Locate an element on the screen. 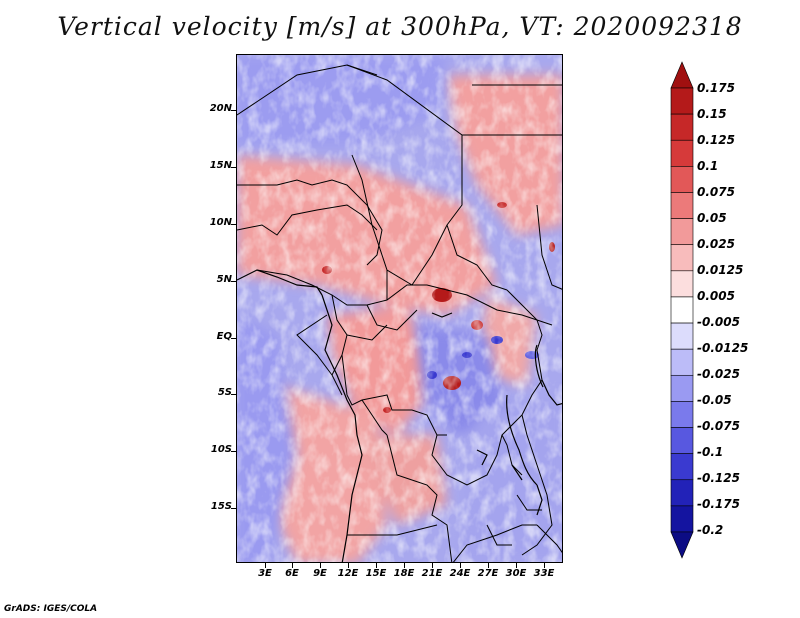 The height and width of the screenshot is (618, 800). lon-label: 33E is located at coordinates (544, 573).